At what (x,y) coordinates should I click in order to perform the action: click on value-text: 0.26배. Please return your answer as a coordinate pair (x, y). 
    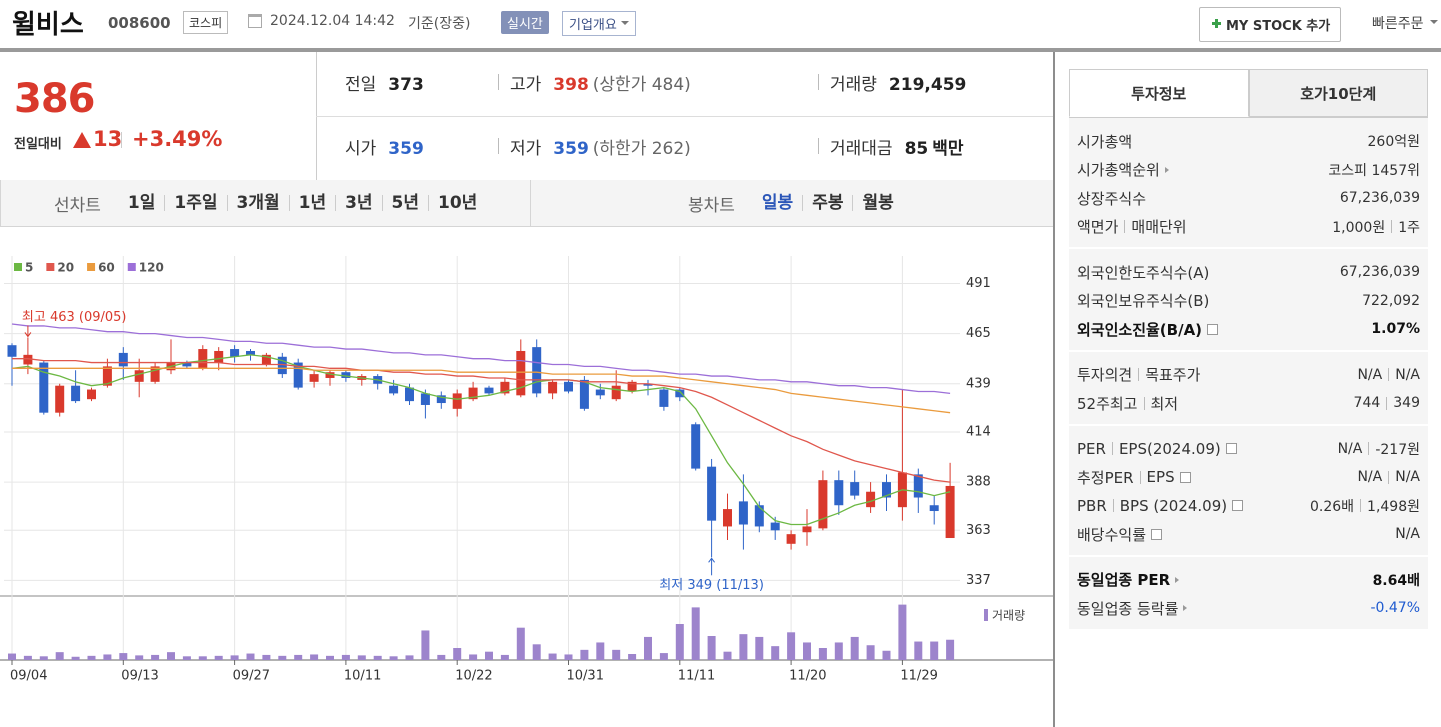
    Looking at the image, I should click on (1332, 506).